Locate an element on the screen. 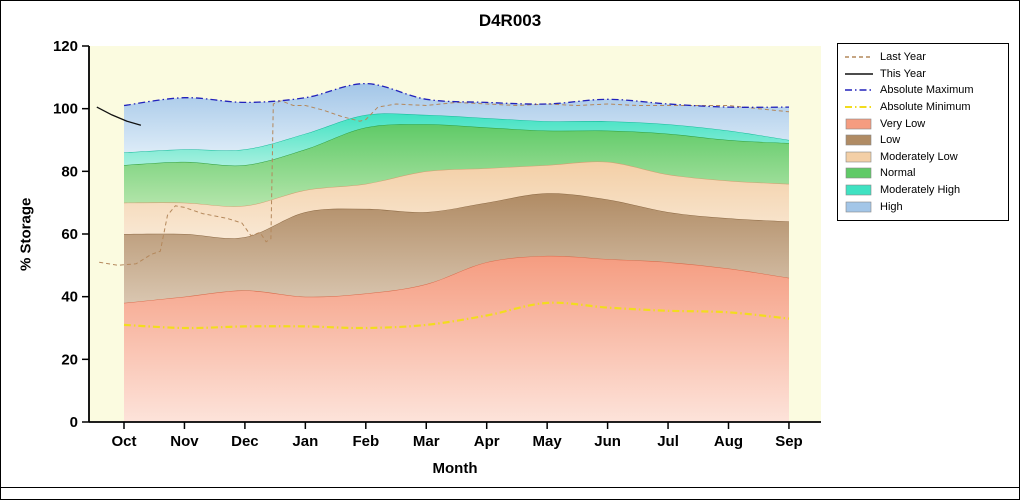 Image resolution: width=1020 pixels, height=500 pixels. y-tick-label: 0 is located at coordinates (74, 422).